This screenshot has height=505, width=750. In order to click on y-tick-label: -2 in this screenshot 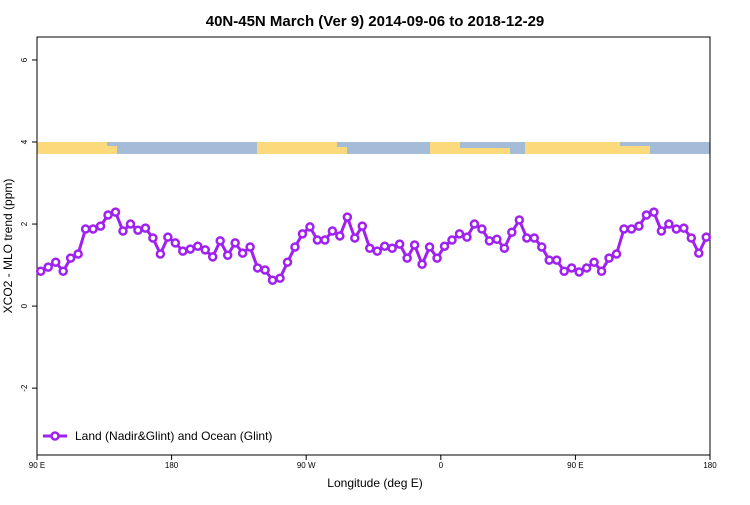, I will do `click(24, 388)`.